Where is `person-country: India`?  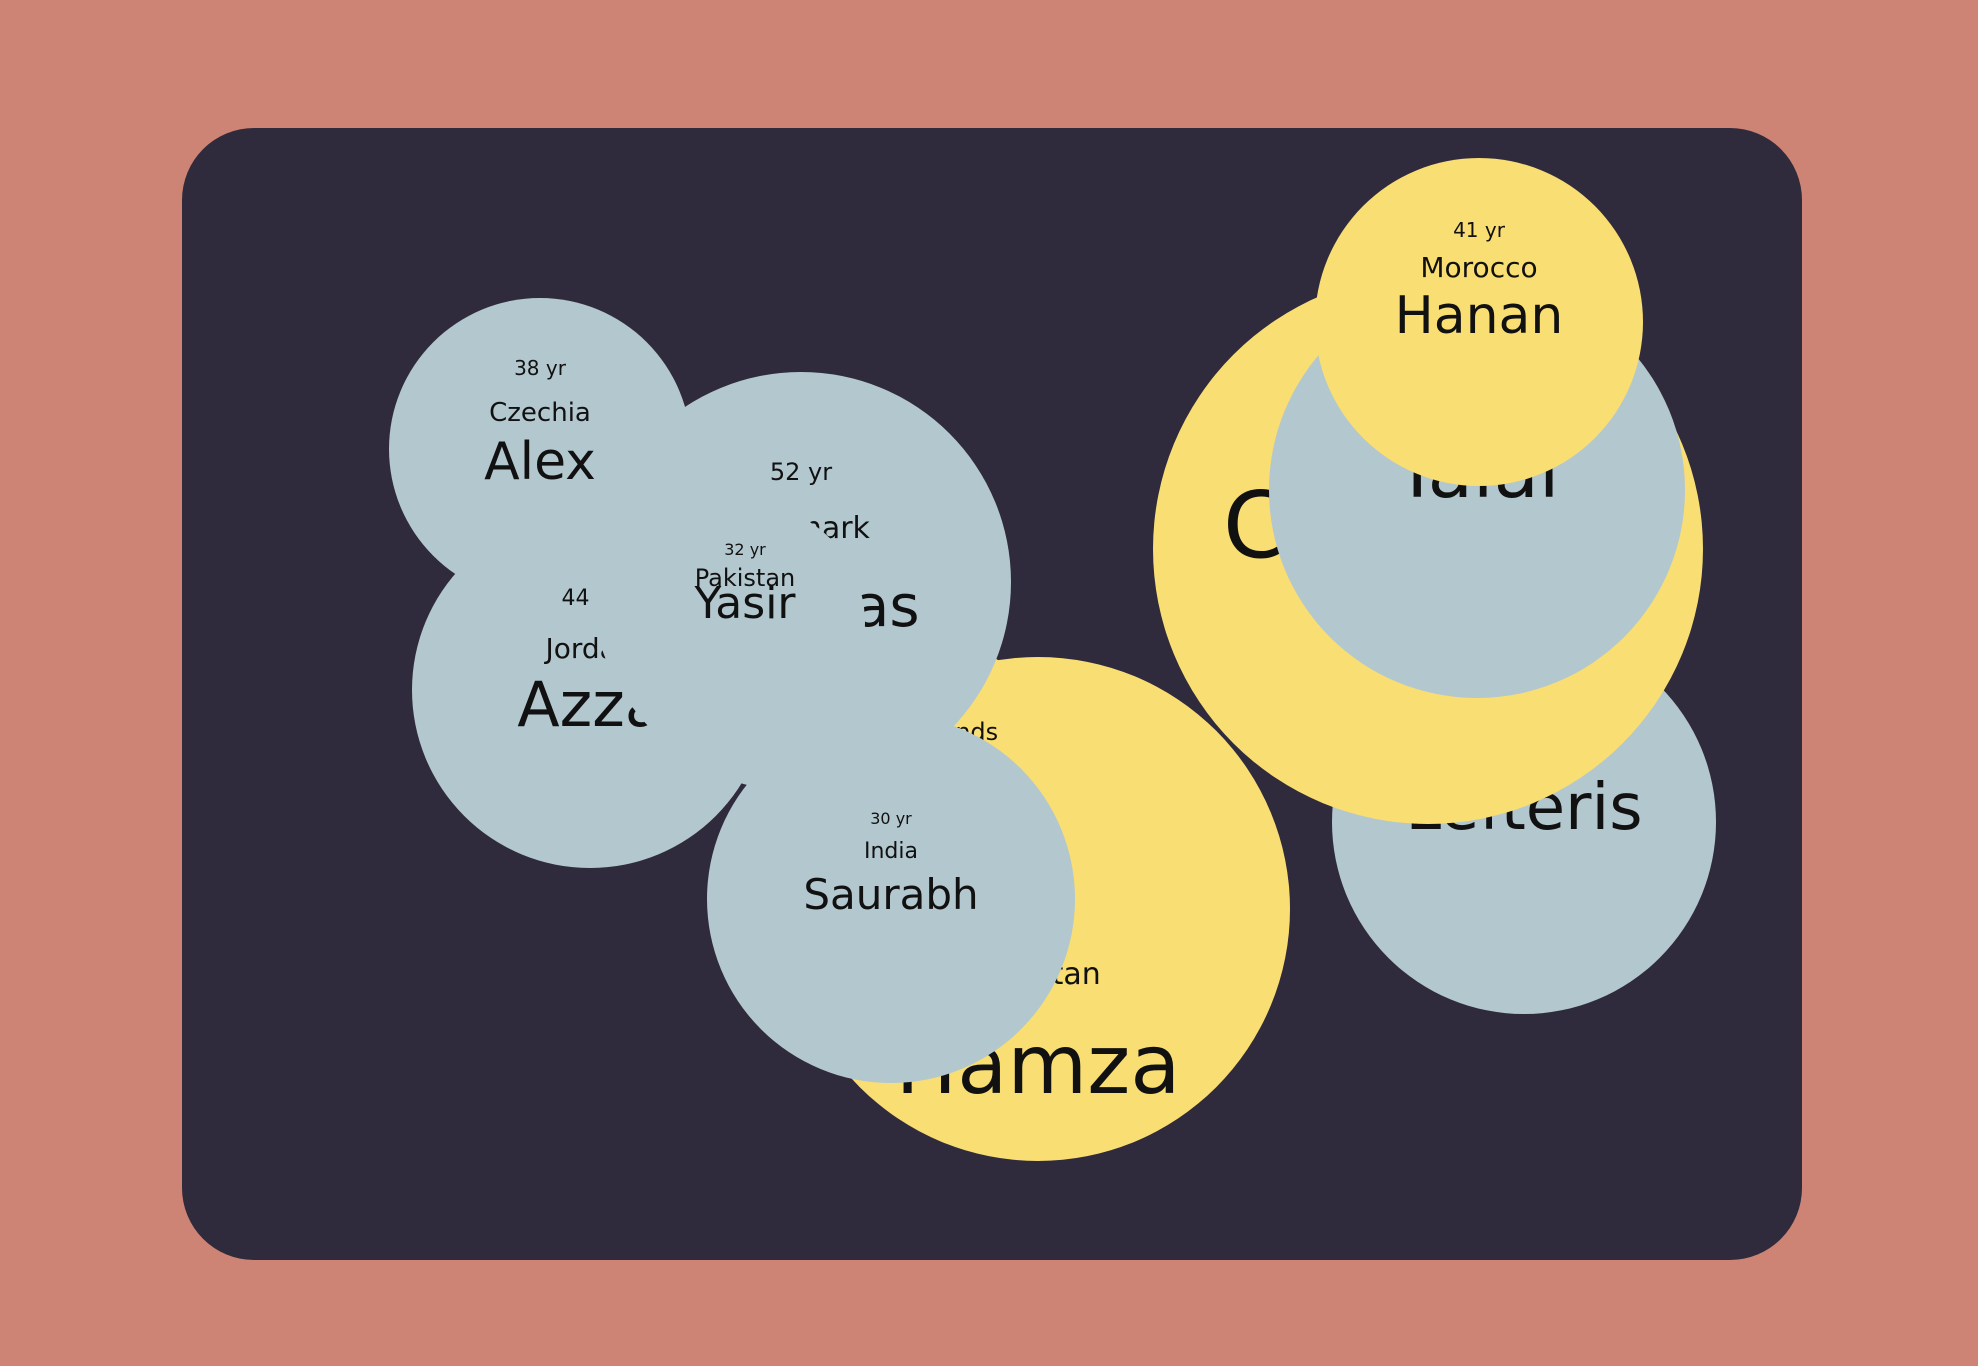
person-country: India is located at coordinates (891, 851).